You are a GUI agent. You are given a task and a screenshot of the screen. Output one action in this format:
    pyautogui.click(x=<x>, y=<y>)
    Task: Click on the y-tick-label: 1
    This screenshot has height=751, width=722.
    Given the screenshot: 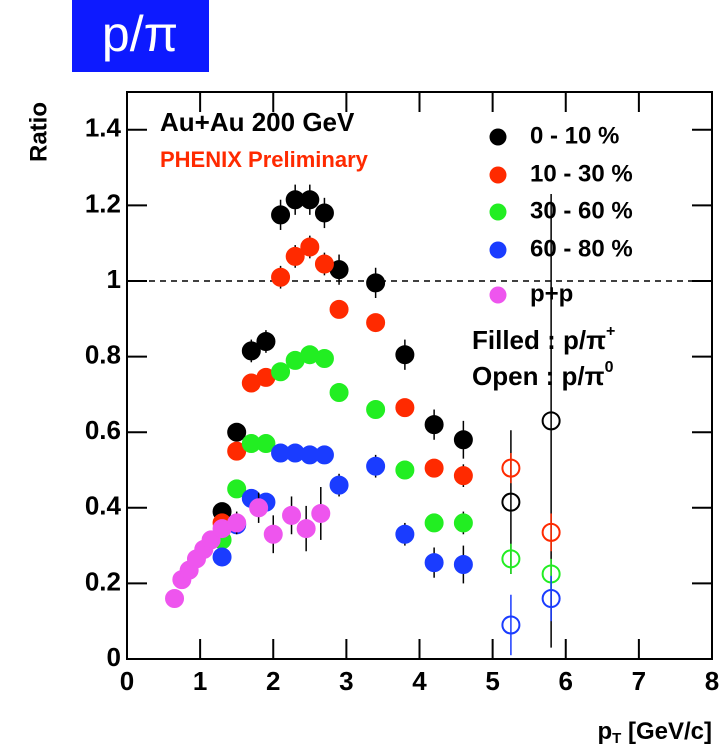 What is the action you would take?
    pyautogui.click(x=114, y=279)
    